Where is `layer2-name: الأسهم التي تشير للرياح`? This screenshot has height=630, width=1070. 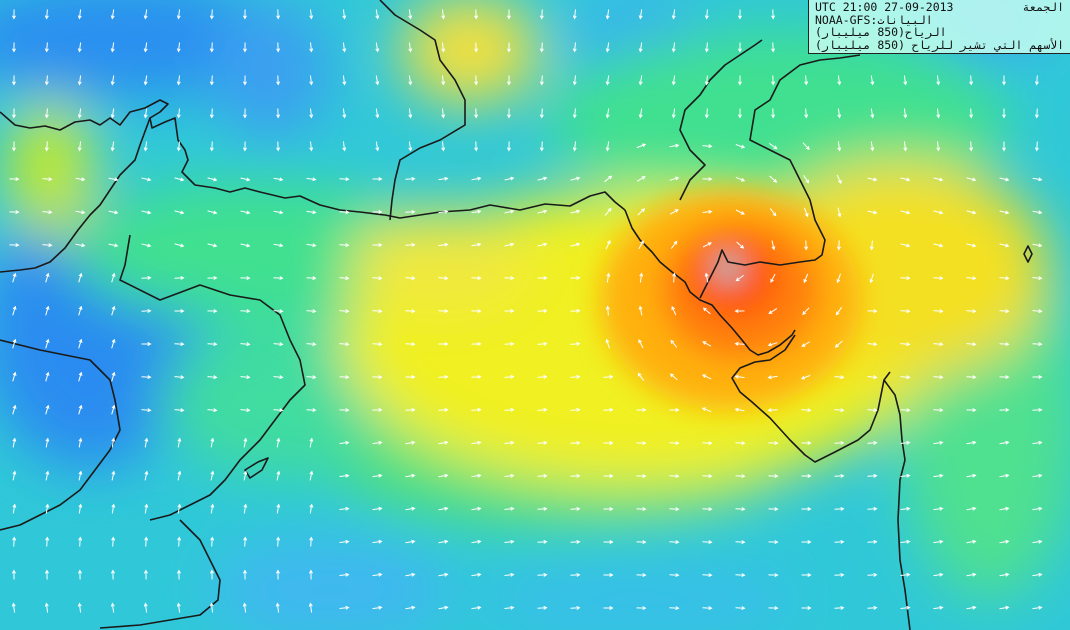 layer2-name: الأسهم التي تشير للرياح is located at coordinates (987, 44).